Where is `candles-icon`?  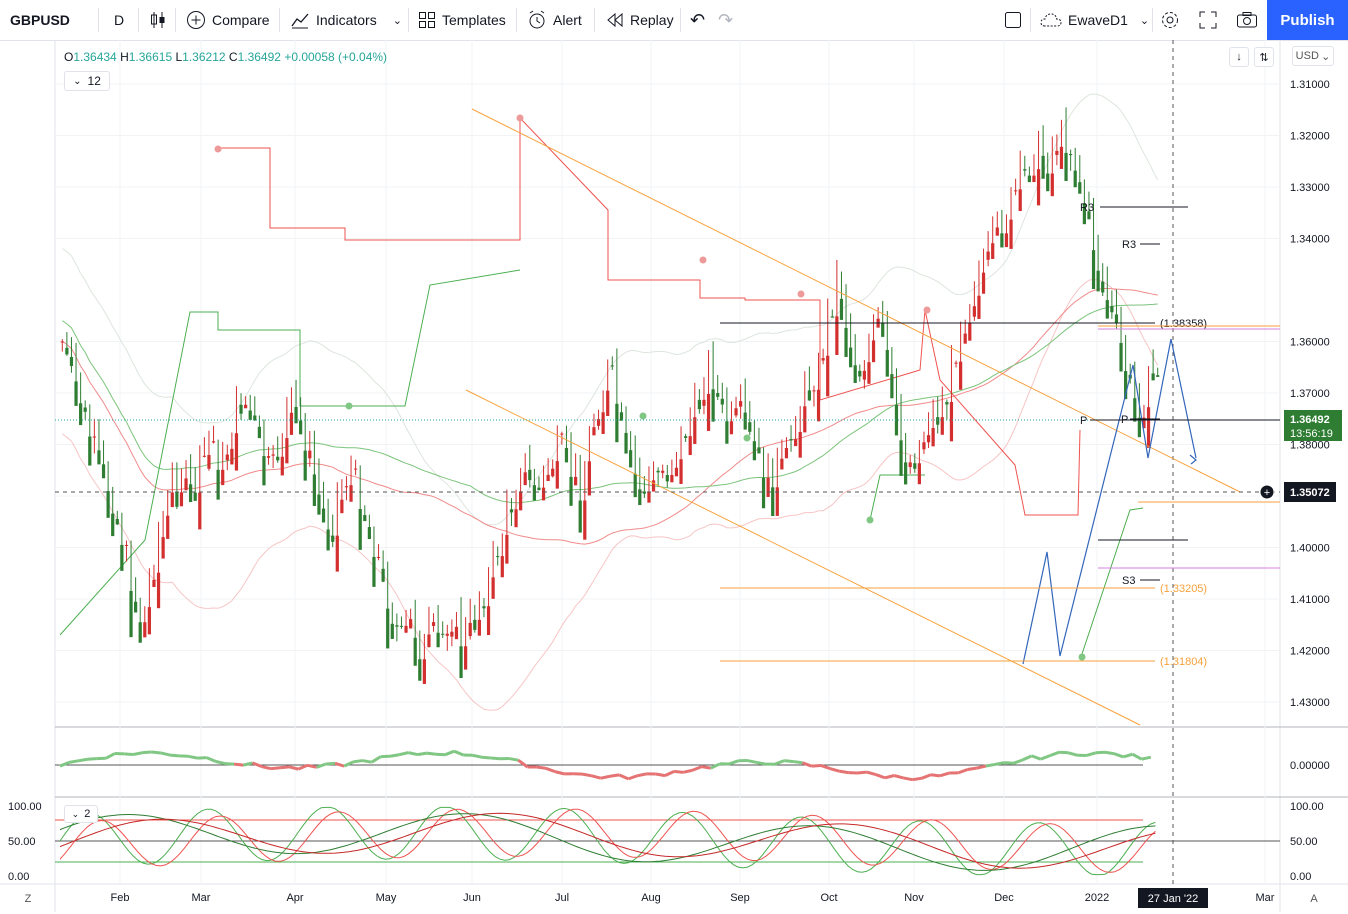
candles-icon is located at coordinates (158, 20).